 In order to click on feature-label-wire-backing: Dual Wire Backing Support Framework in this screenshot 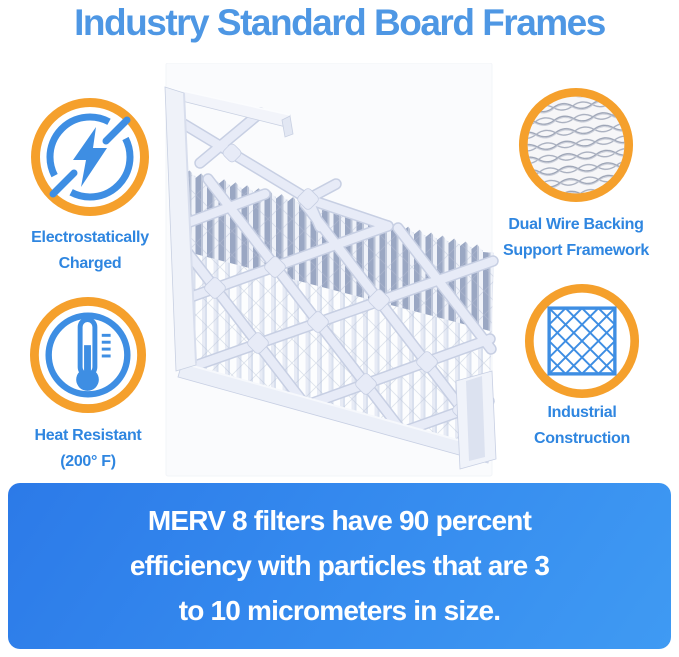, I will do `click(576, 237)`.